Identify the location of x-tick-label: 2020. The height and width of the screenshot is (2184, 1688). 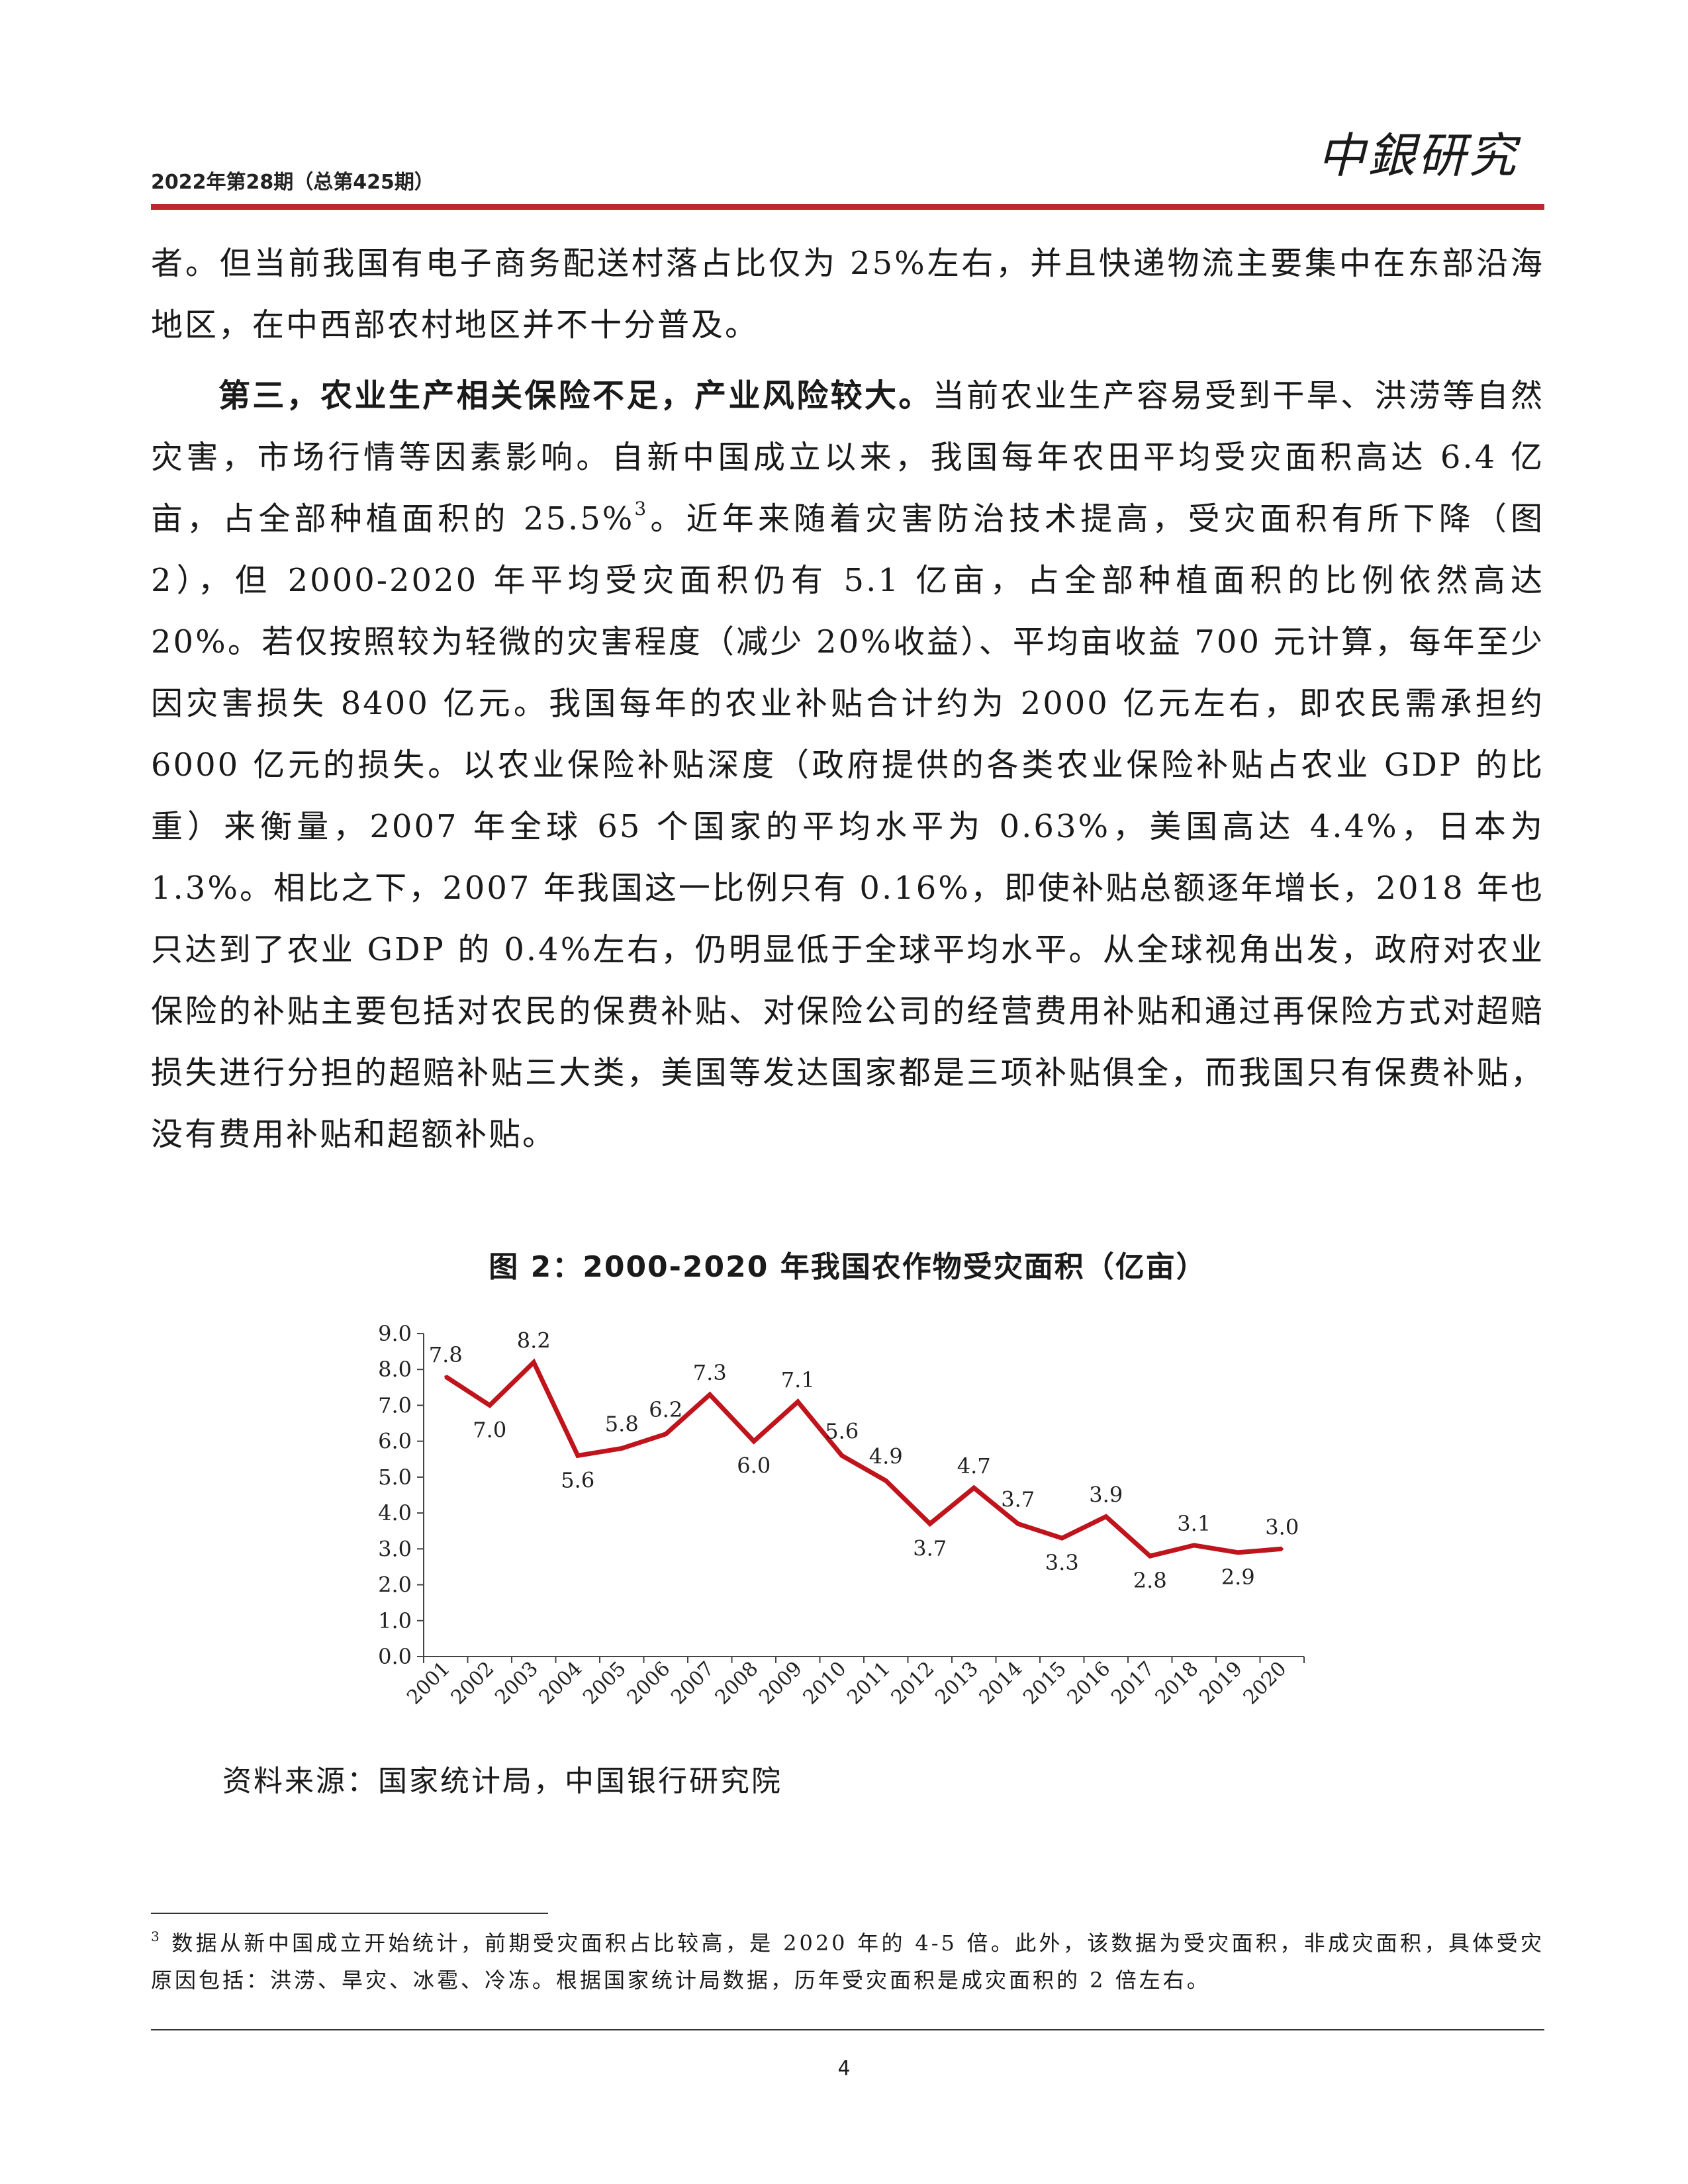
(1265, 1683).